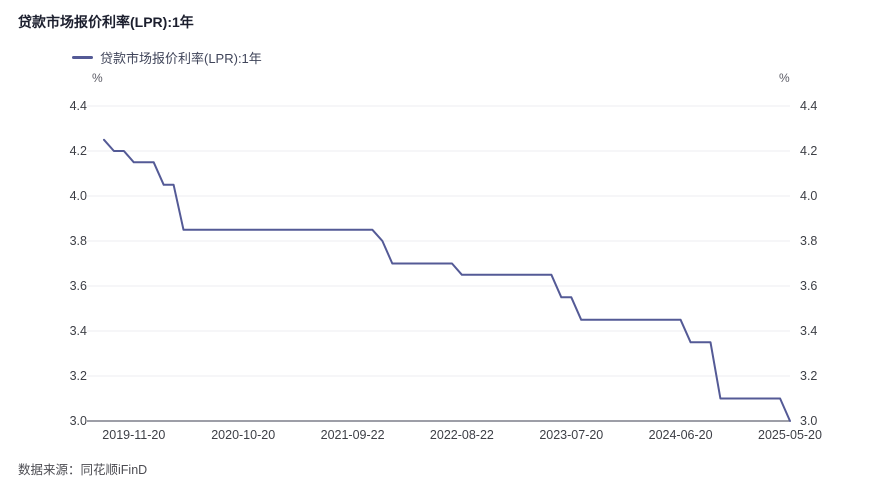 Image resolution: width=892 pixels, height=498 pixels. I want to click on x-tick-label: 2024-06-20, so click(680, 435).